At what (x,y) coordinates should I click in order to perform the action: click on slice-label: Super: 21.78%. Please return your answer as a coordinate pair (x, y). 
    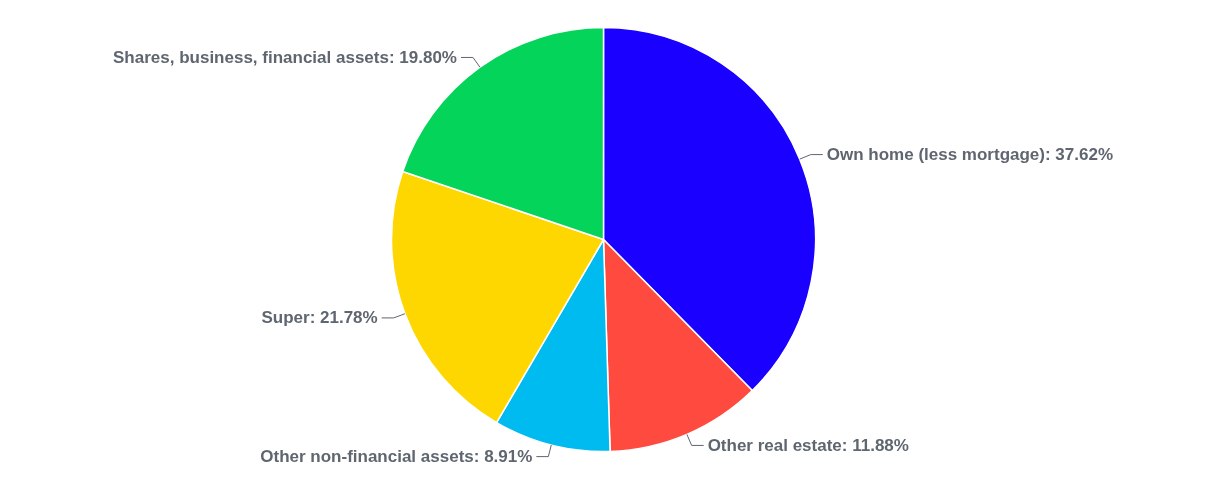
    Looking at the image, I should click on (319, 318).